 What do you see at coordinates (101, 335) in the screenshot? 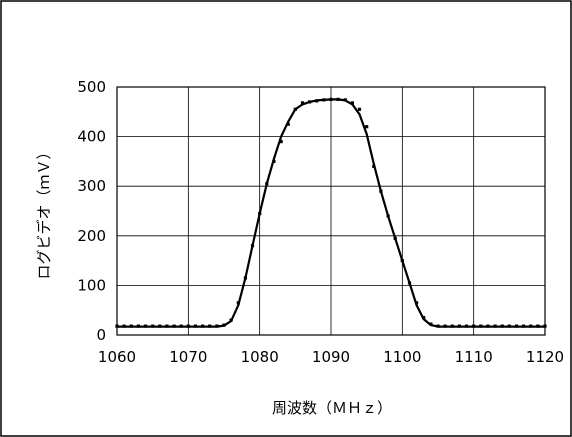
I see `y-tick-label: 0` at bounding box center [101, 335].